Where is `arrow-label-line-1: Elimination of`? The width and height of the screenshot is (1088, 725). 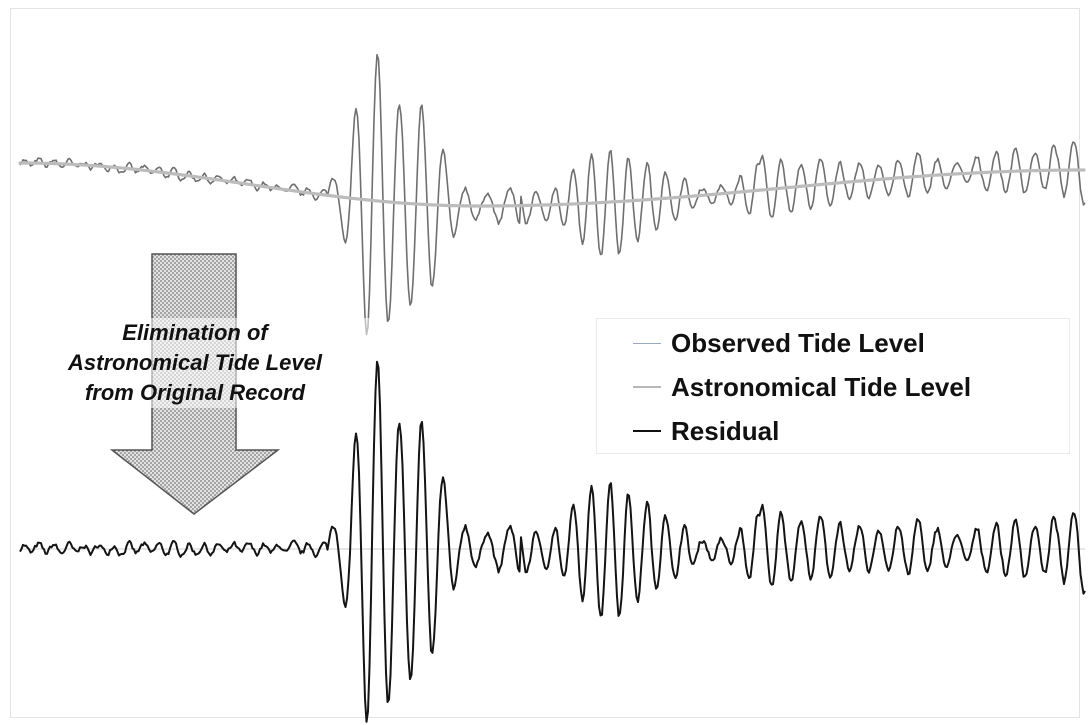 arrow-label-line-1: Elimination of is located at coordinates (195, 332).